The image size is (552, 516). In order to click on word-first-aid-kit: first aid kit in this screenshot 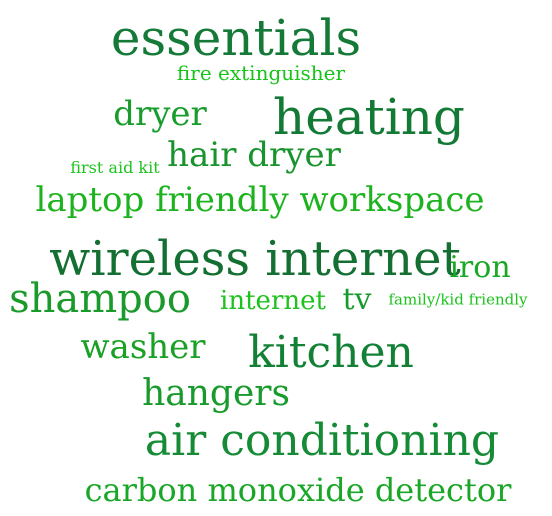, I will do `click(115, 167)`.